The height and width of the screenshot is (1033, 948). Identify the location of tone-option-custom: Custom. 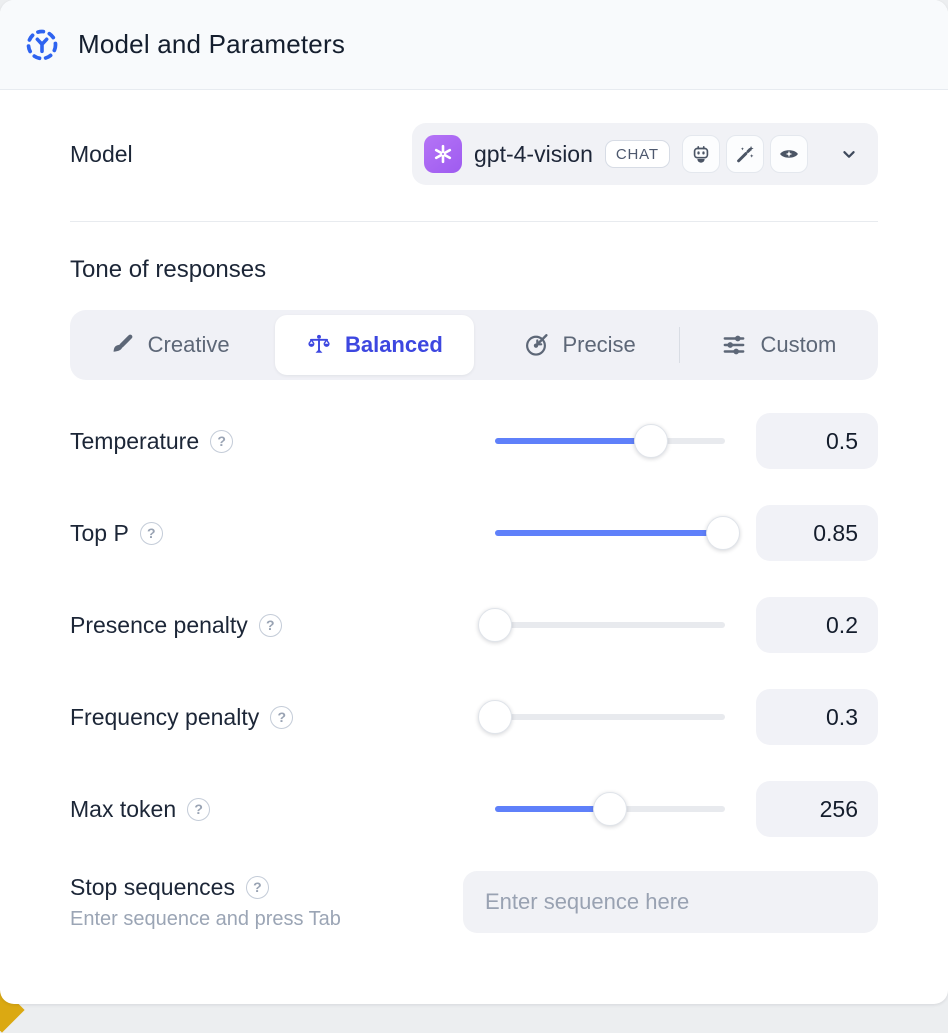
(779, 345).